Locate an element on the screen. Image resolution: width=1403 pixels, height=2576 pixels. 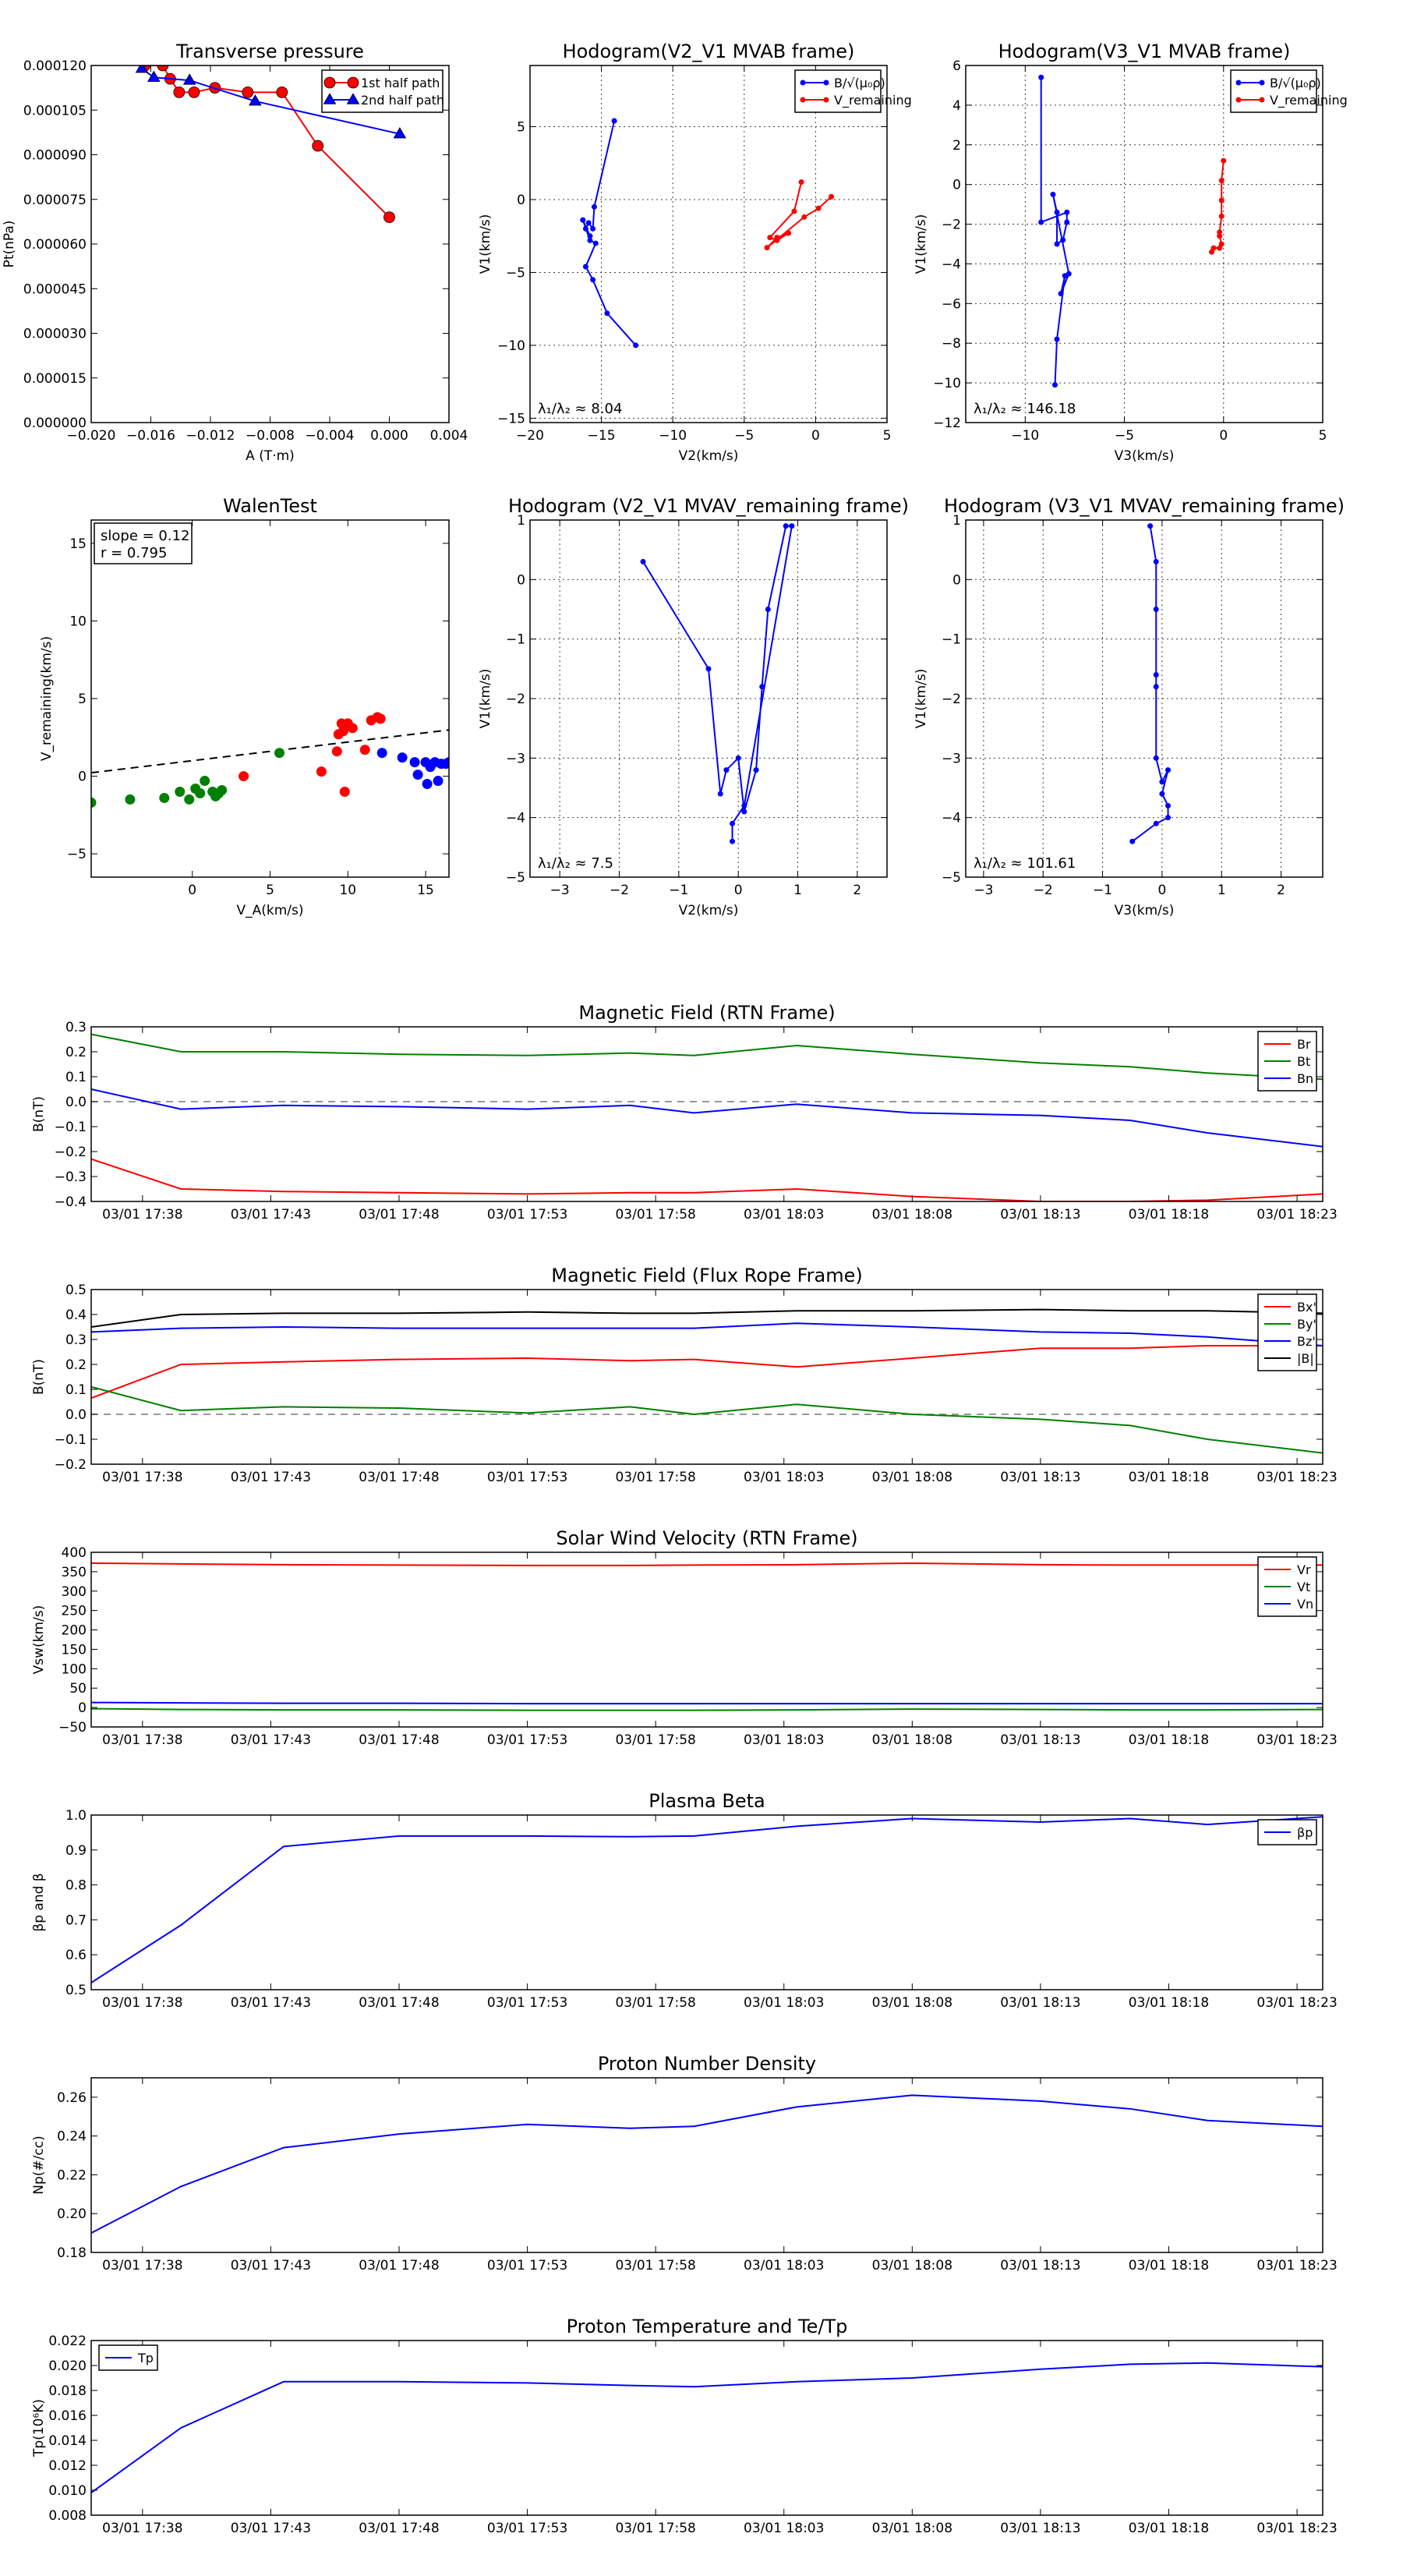
y-tick-label: 0.0 is located at coordinates (76, 1415).